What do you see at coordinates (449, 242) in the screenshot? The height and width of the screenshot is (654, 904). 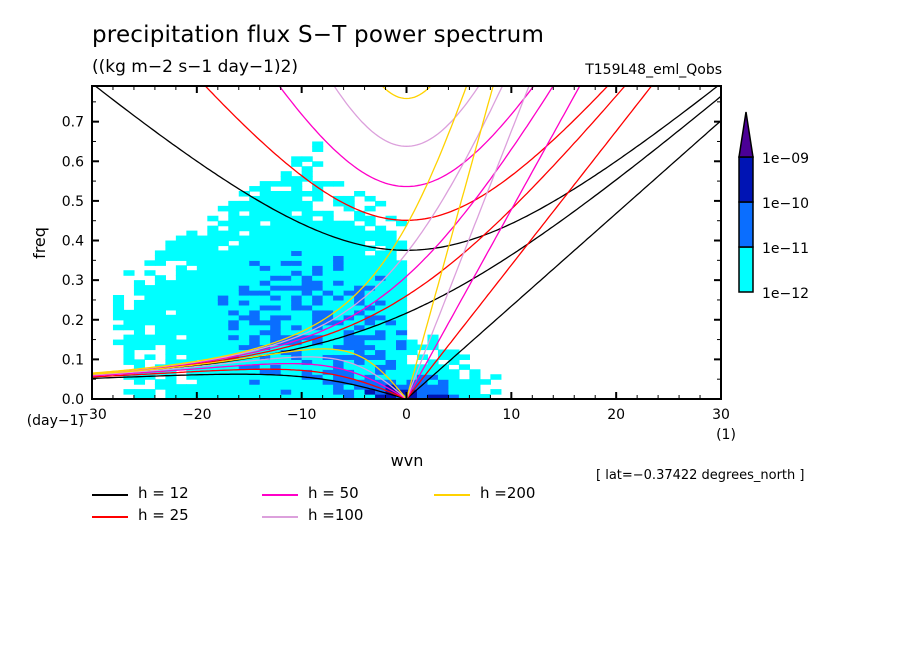 I see `kelvin-curve-h200` at bounding box center [449, 242].